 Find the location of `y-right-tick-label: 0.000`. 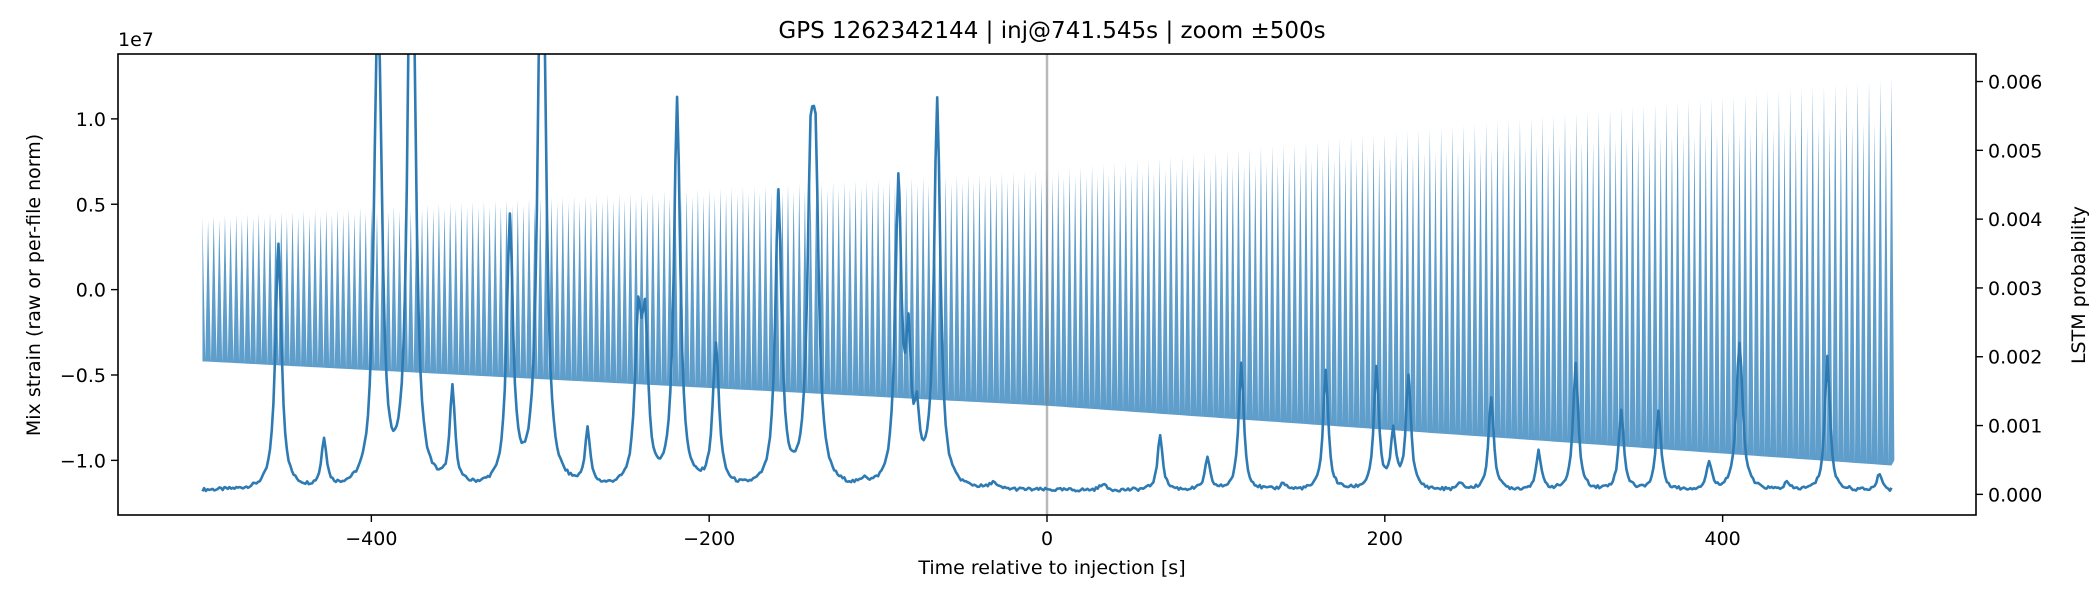

y-right-tick-label: 0.000 is located at coordinates (2015, 495).